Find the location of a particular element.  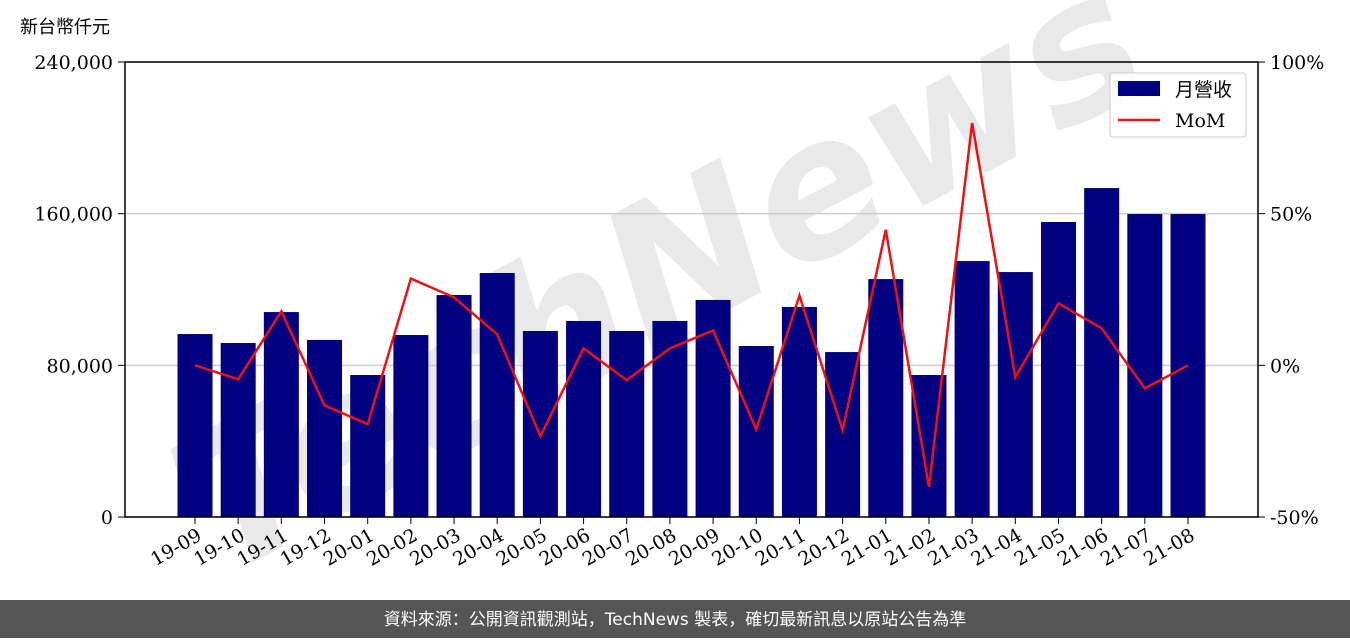

footer-text: 資料來源：公開資訊觀測站，TechNews 製表，確切最新訊息以原站公告為準 is located at coordinates (675, 620).